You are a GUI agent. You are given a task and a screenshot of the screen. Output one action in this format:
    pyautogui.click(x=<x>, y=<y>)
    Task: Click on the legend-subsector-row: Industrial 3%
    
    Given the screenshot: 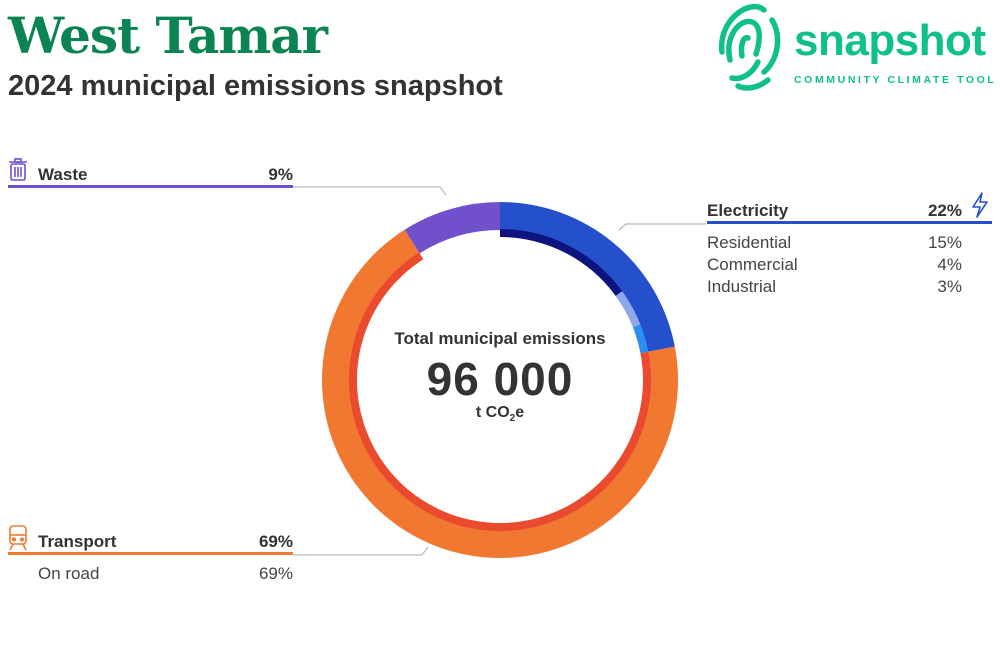 What is the action you would take?
    pyautogui.click(x=834, y=288)
    